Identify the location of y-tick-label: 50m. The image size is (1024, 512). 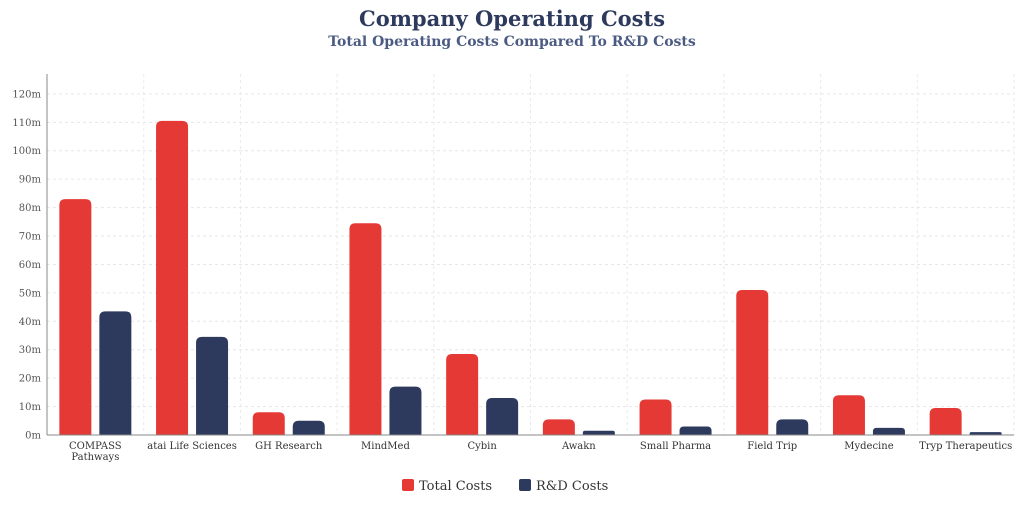
(30, 293).